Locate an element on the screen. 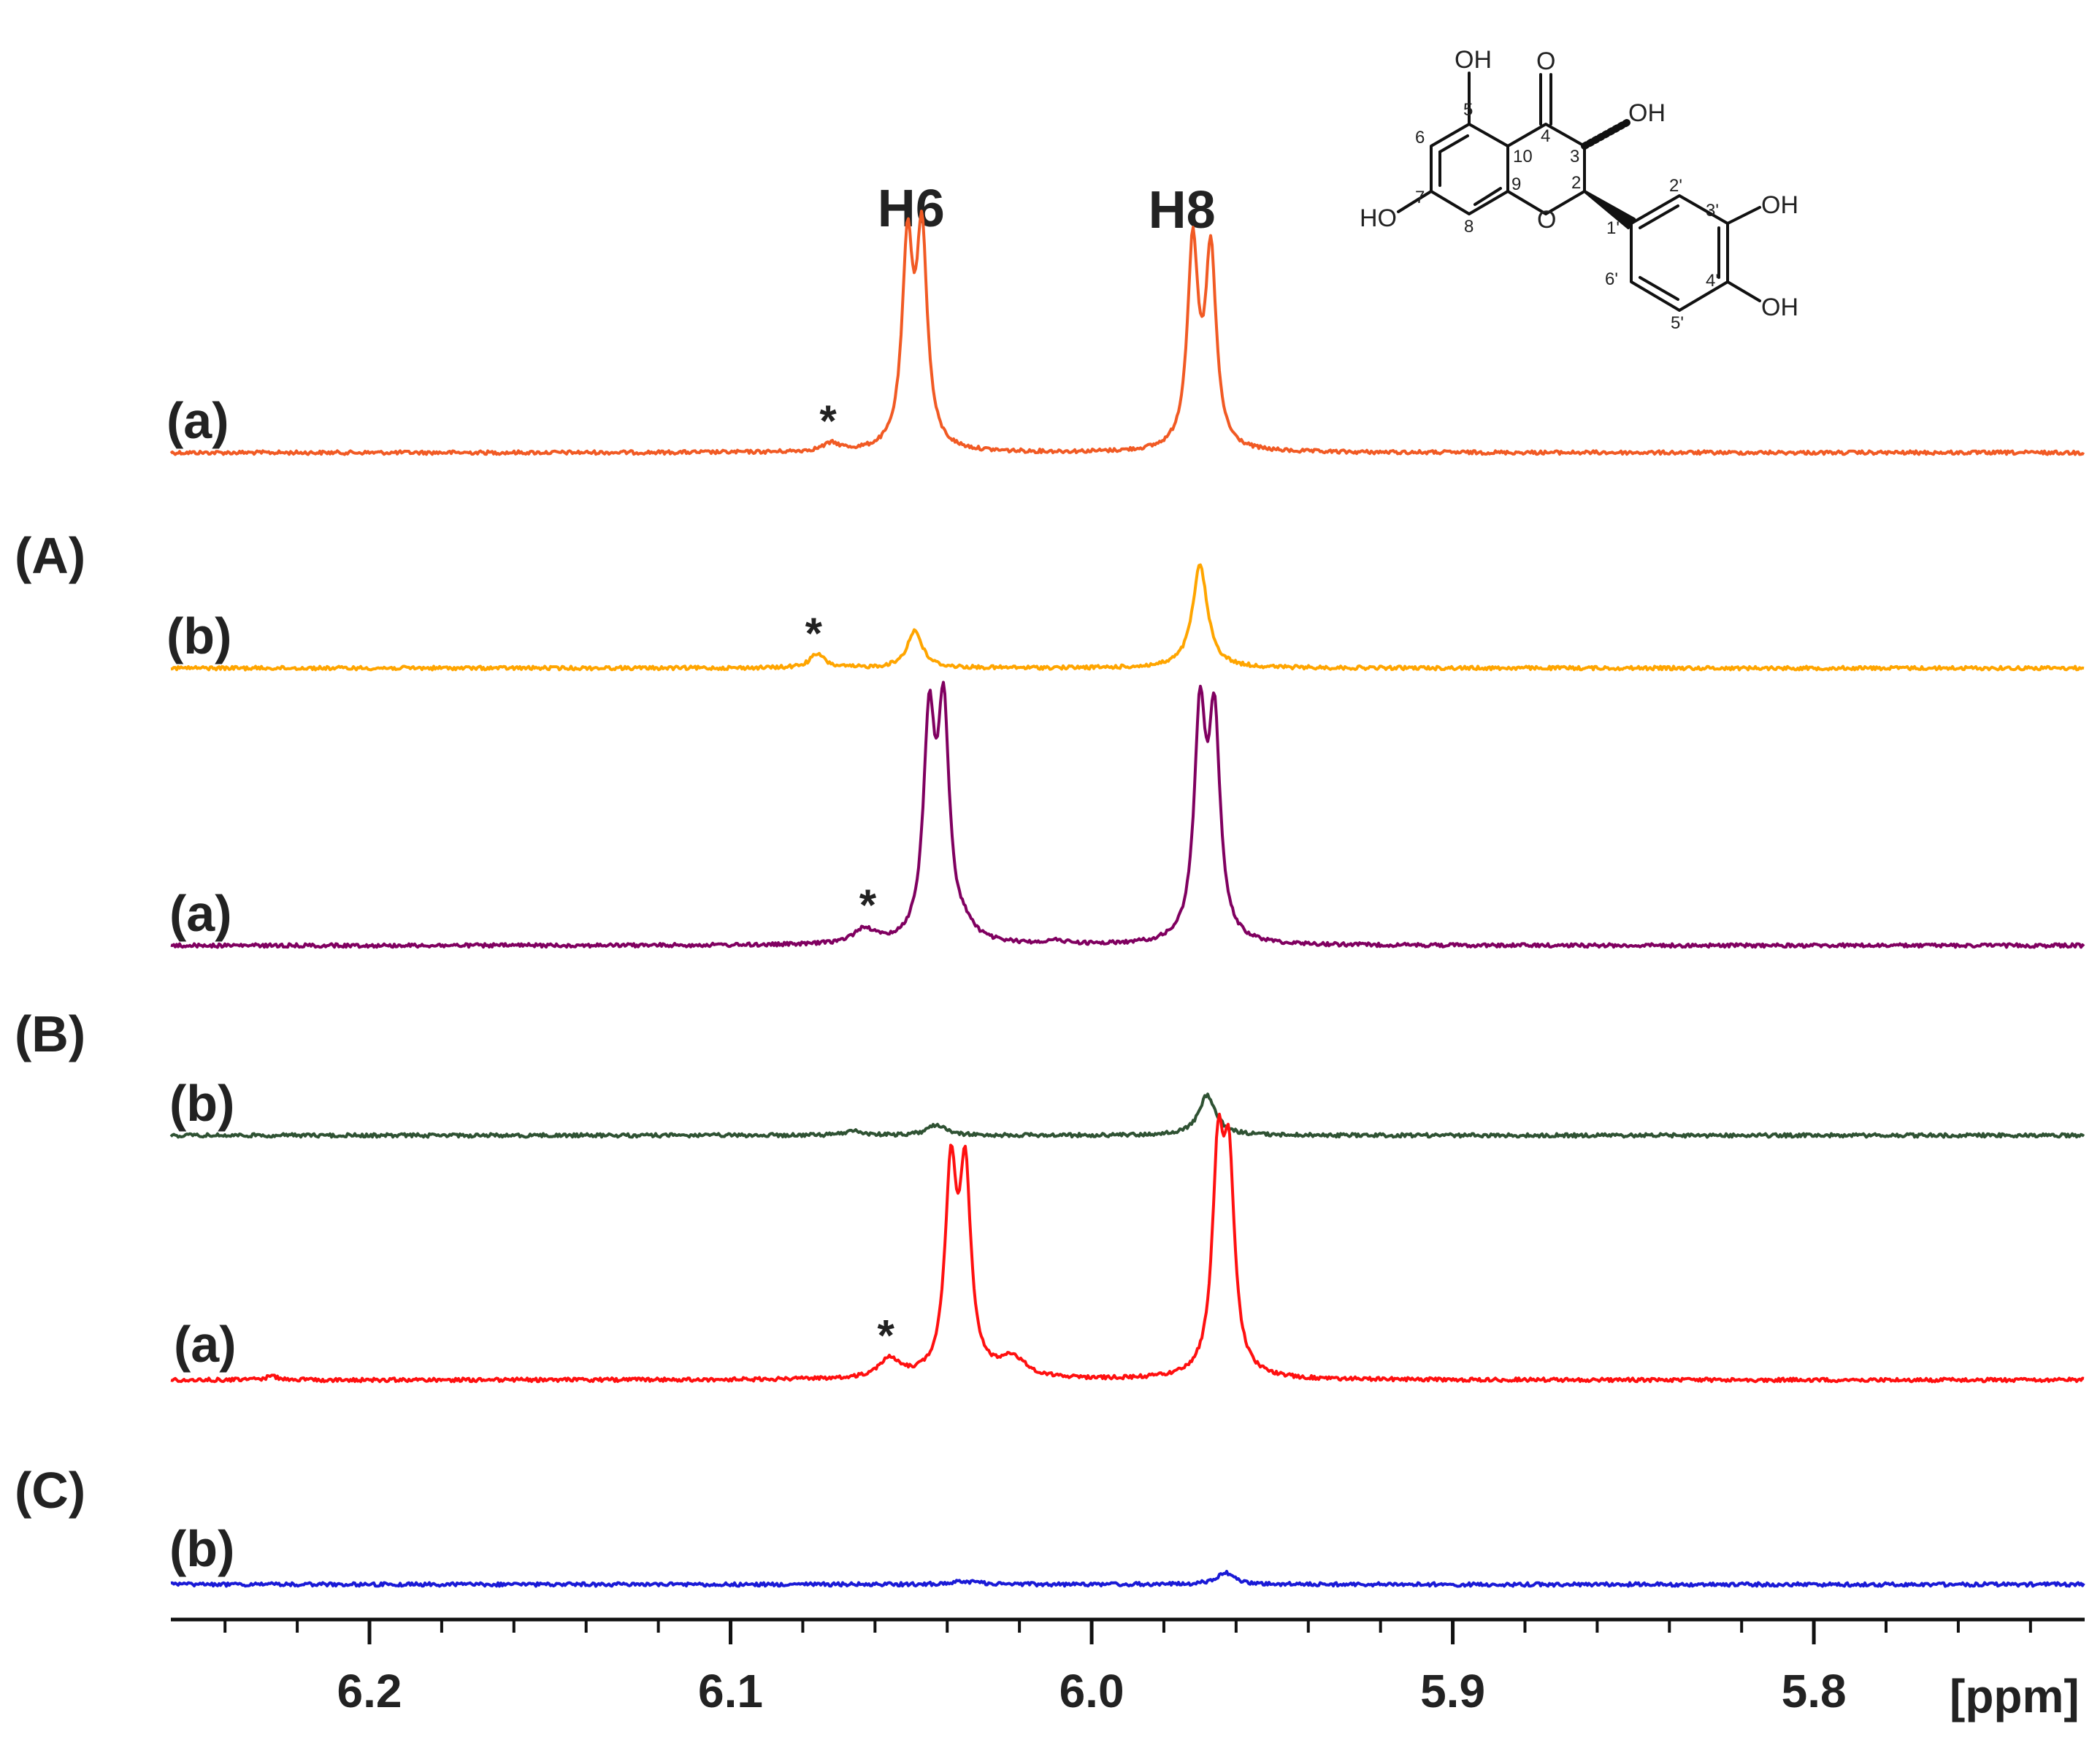 This screenshot has height=1740, width=2100. spectrum-trace-b-a is located at coordinates (1127, 815).